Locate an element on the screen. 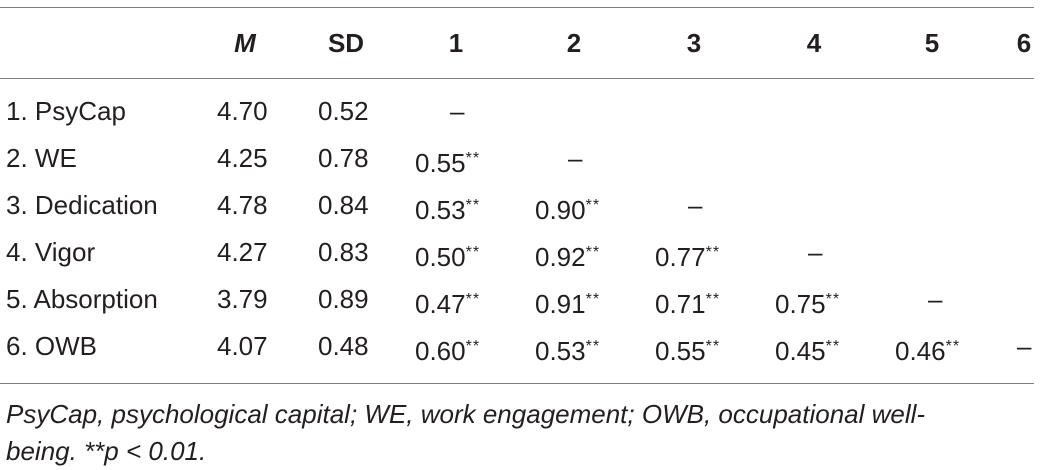  header-col-3: 3 is located at coordinates (694, 43).